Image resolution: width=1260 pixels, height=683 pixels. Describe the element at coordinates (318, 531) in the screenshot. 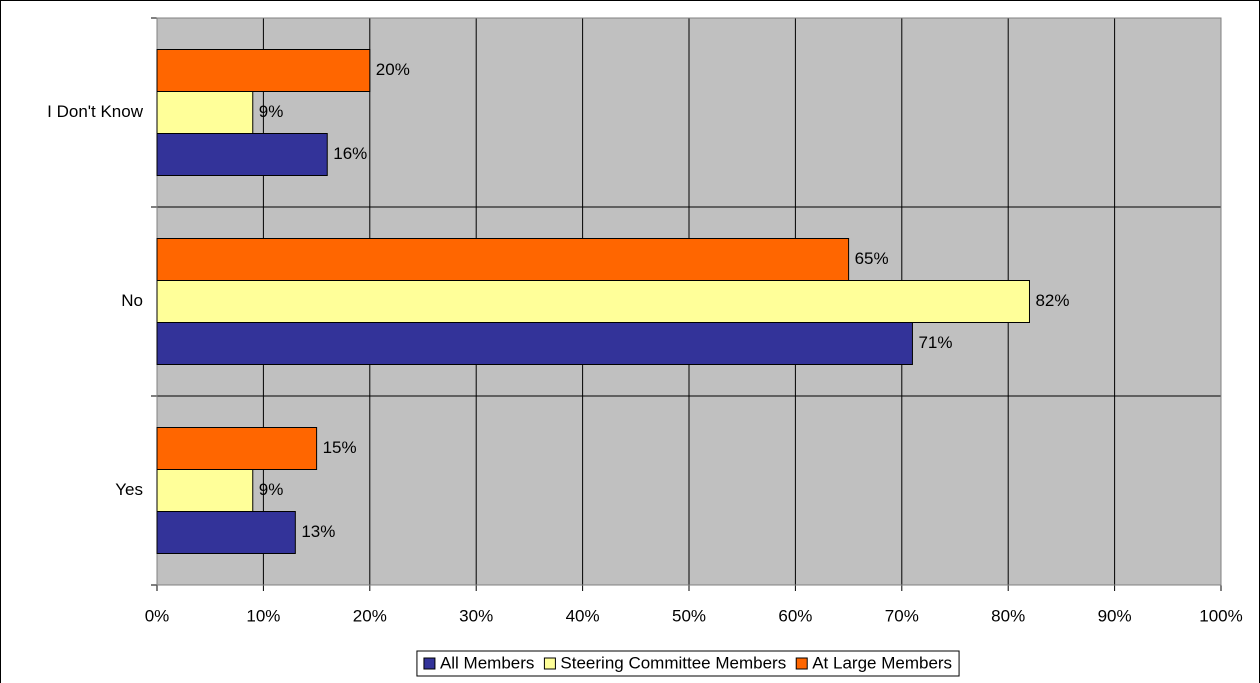

I see `data-label: 13%` at that location.